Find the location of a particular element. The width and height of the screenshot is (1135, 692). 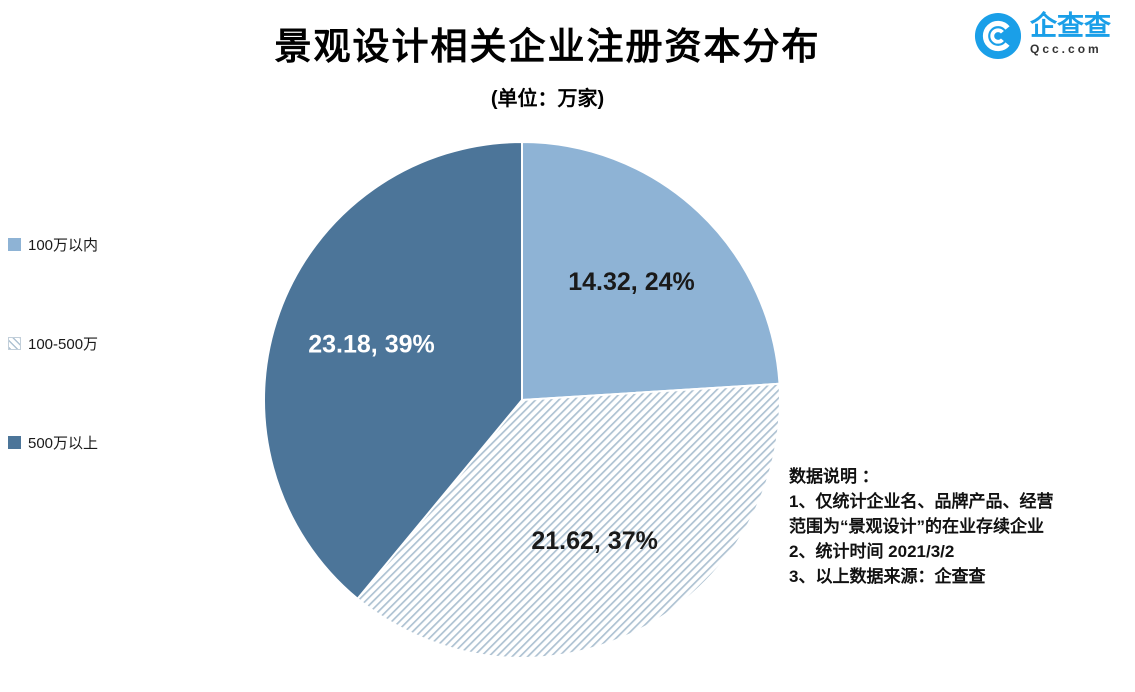

legend-label-100-500: 100-500万 is located at coordinates (63, 344).